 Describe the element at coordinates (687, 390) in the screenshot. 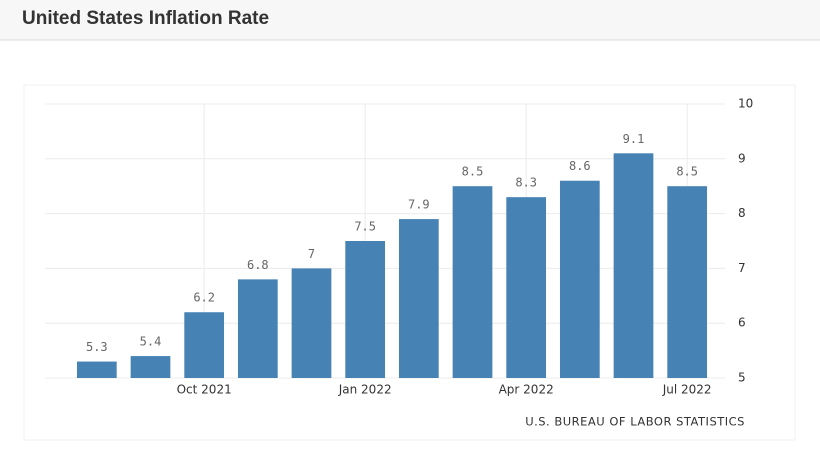

I see `x-tick-label: Jul 2022` at that location.